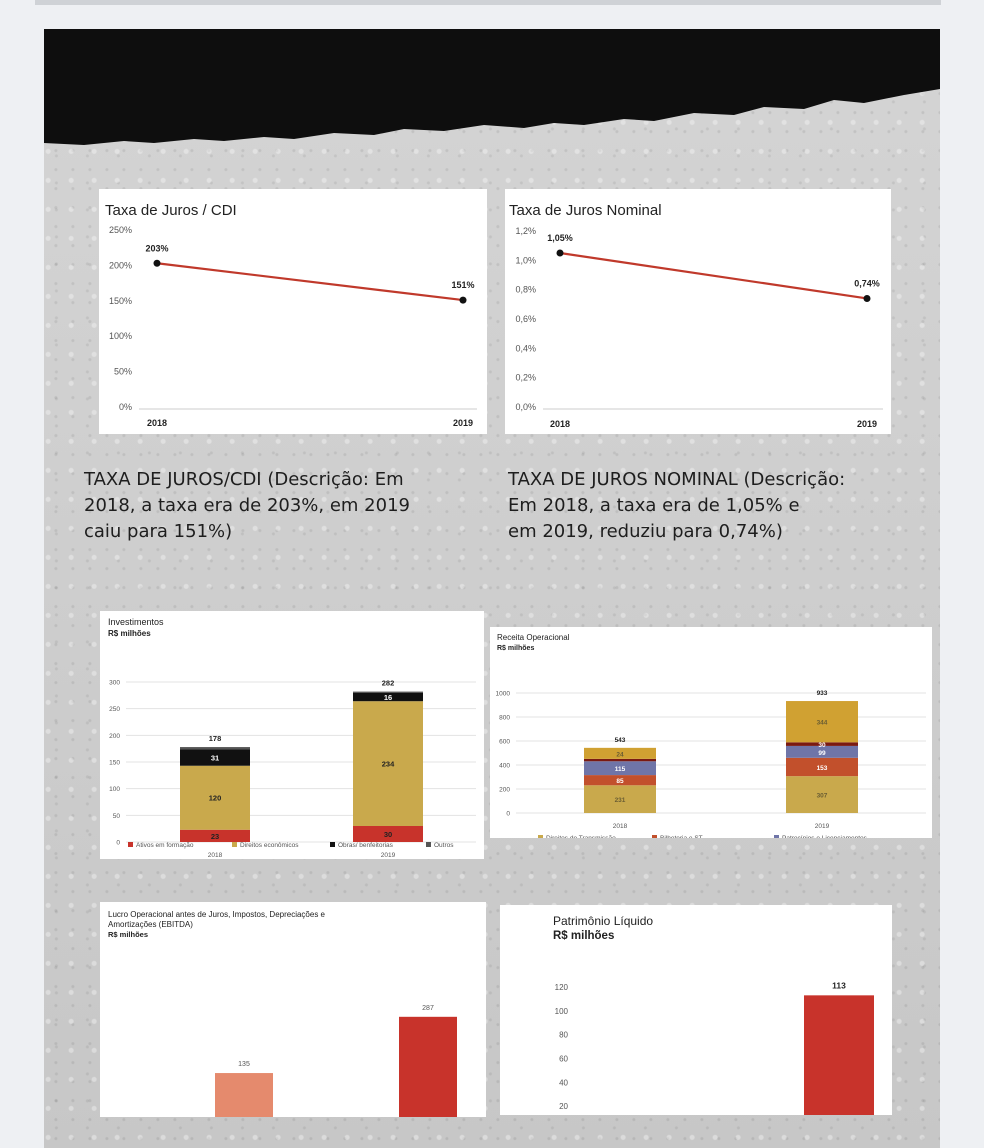  I want to click on total-label: 933, so click(822, 693).